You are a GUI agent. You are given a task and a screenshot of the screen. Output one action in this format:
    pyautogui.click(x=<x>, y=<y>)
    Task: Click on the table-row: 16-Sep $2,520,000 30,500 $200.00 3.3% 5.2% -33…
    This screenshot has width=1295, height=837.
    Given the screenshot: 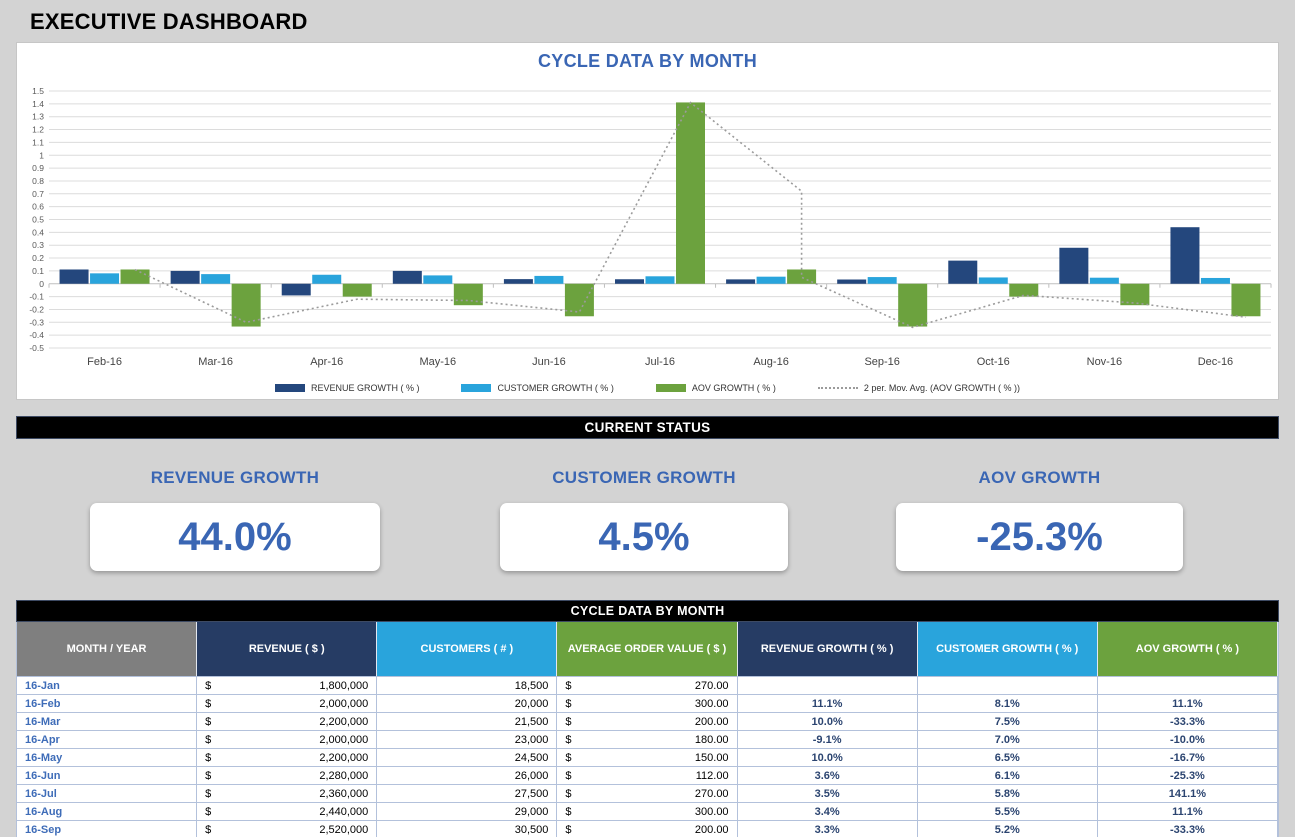 What is the action you would take?
    pyautogui.click(x=647, y=829)
    